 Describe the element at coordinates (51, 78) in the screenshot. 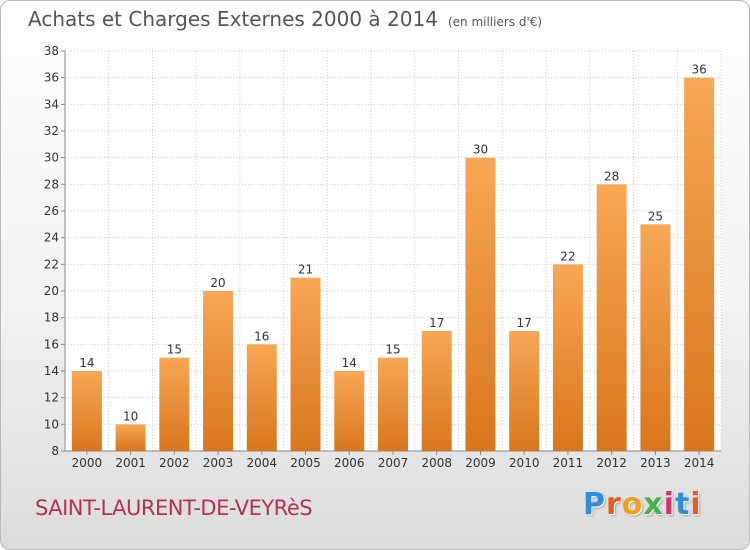

I see `y-tick-label: 36` at that location.